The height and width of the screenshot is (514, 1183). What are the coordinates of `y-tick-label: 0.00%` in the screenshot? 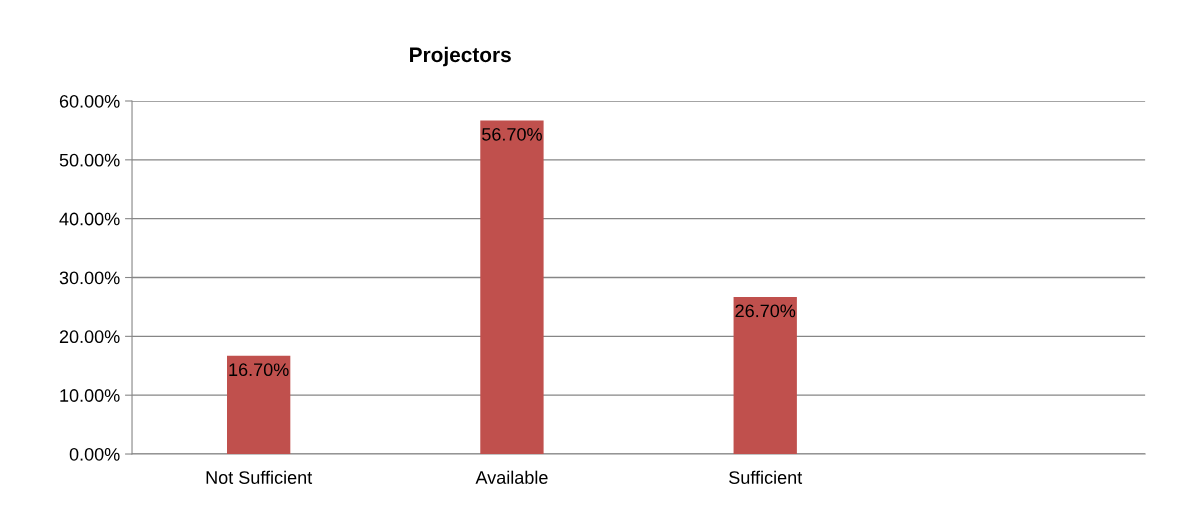 It's located at (94, 454).